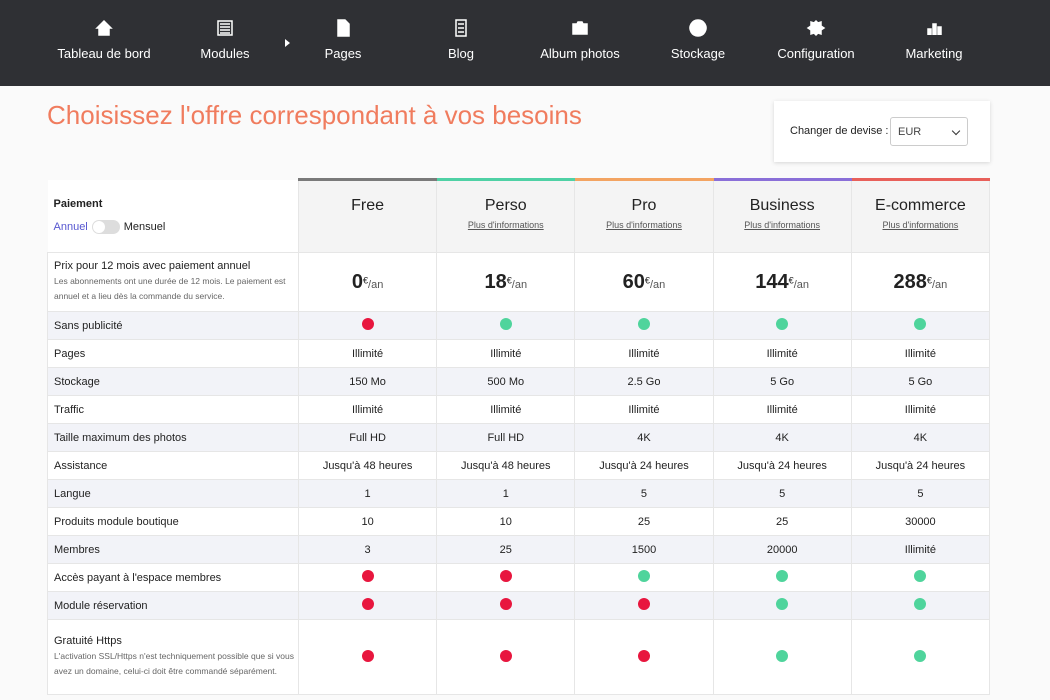  Describe the element at coordinates (934, 39) in the screenshot. I see `nav-item: Marketing` at that location.